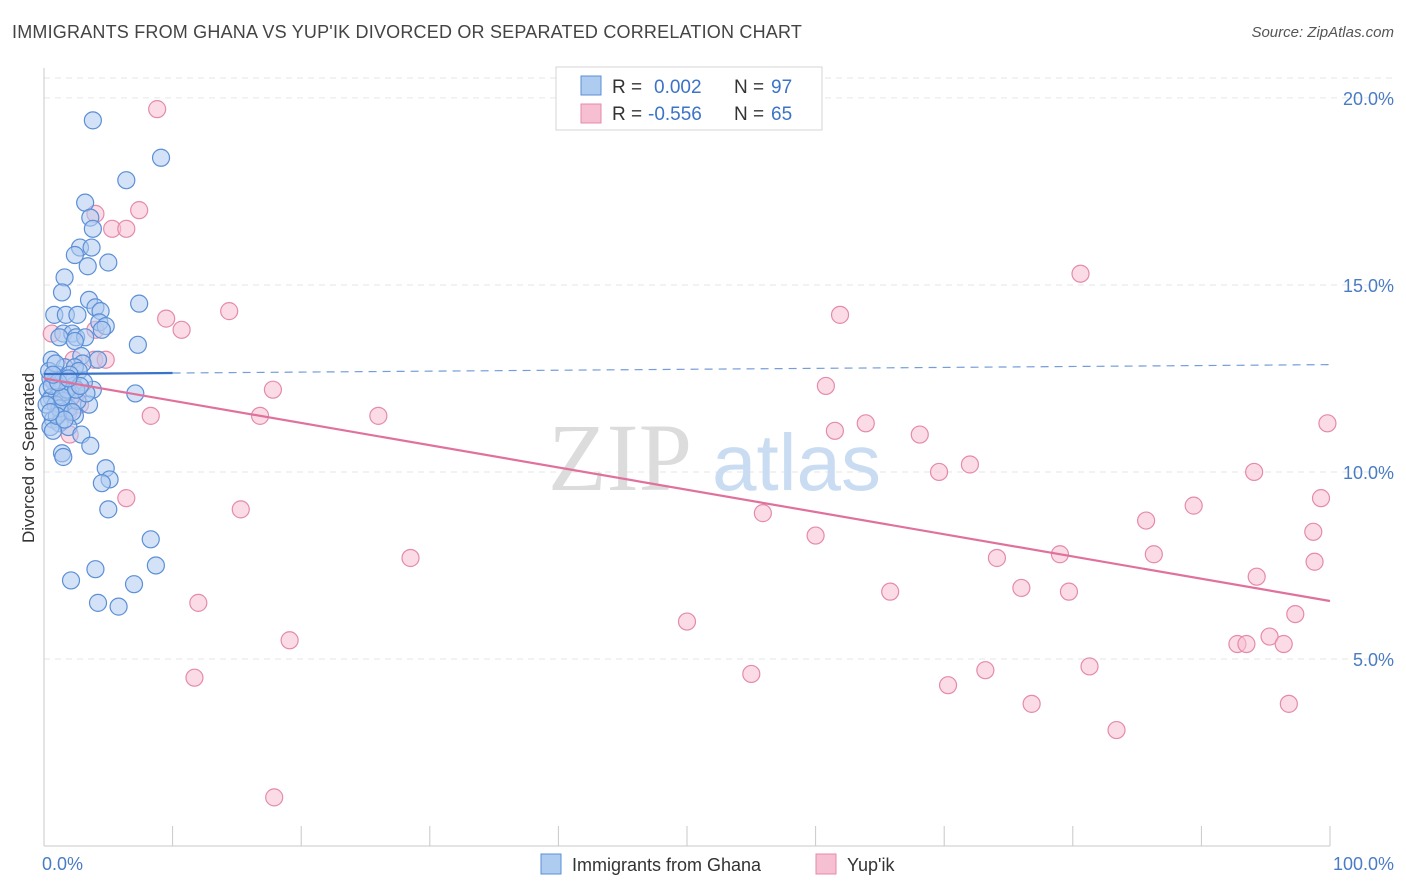 The width and height of the screenshot is (1406, 892). I want to click on x-tick-labels: 0.0% 100.0%, so click(718, 864).